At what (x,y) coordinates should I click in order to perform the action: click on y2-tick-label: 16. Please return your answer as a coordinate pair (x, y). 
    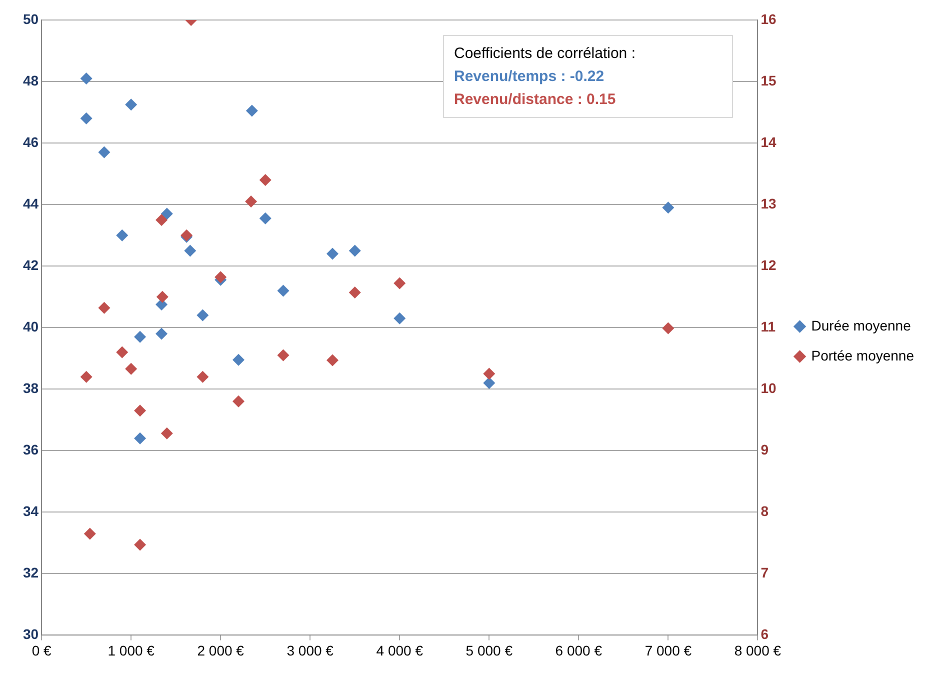
    Looking at the image, I should click on (768, 18).